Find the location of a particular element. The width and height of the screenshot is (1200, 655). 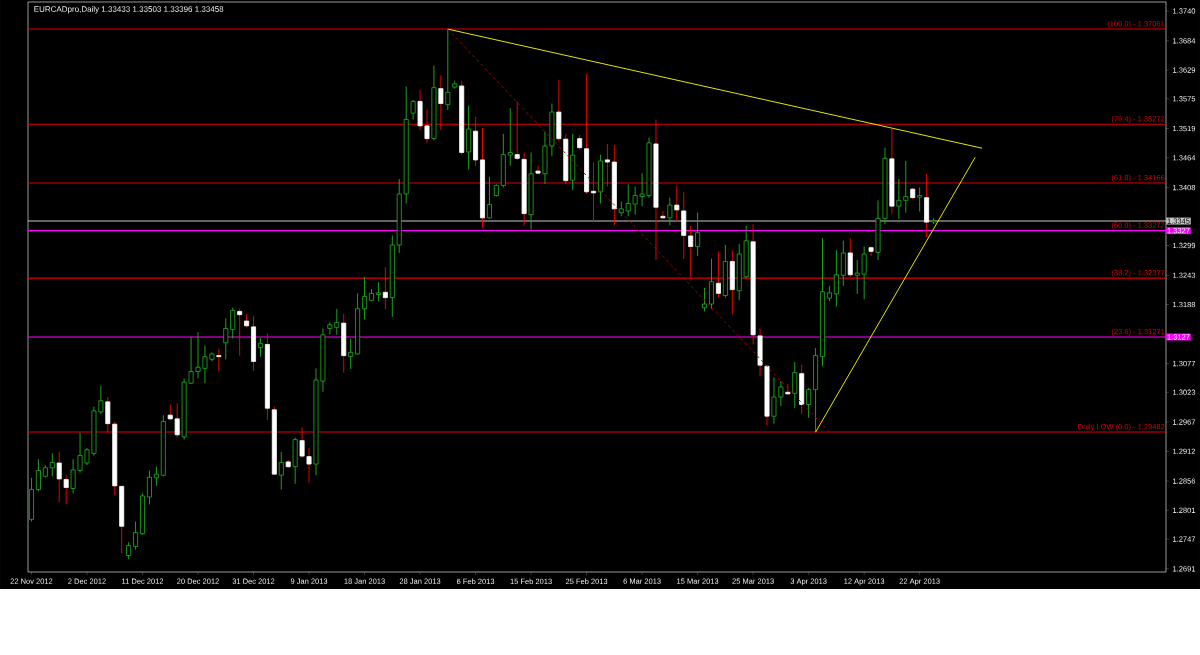

chart-title: EURCADpro,Daily 1.33433 1.33503 1.33396 1.33458 is located at coordinates (129, 10).